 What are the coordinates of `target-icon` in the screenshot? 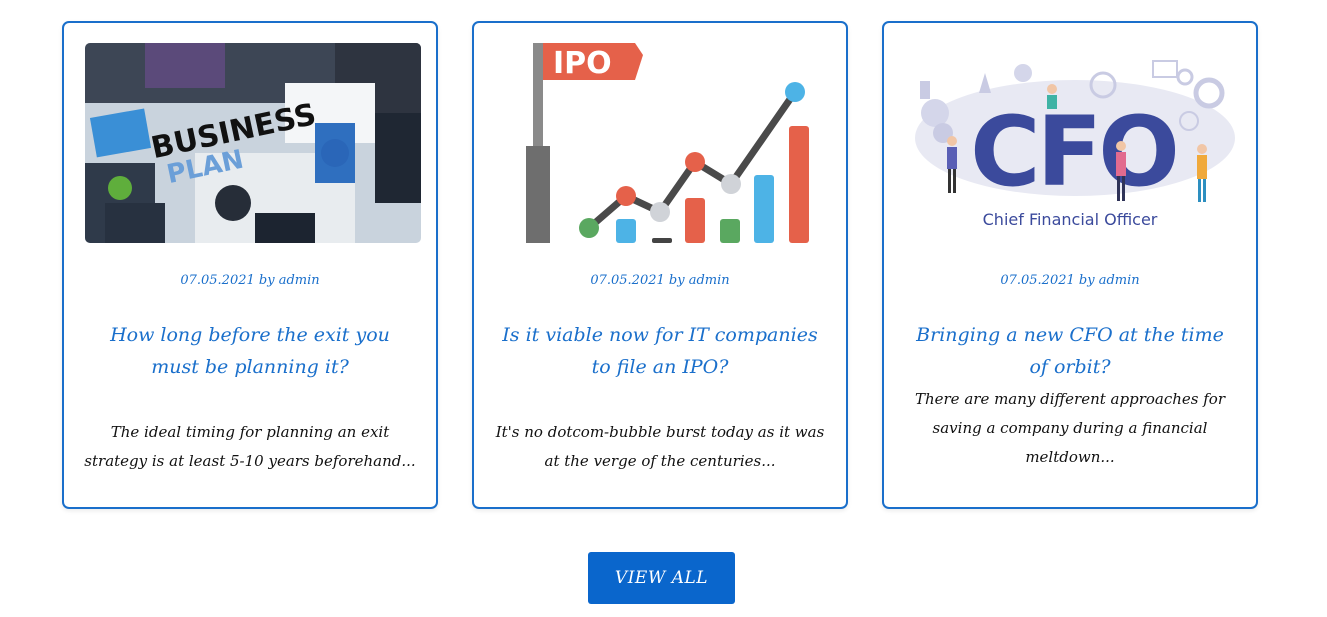 It's located at (1103, 85).